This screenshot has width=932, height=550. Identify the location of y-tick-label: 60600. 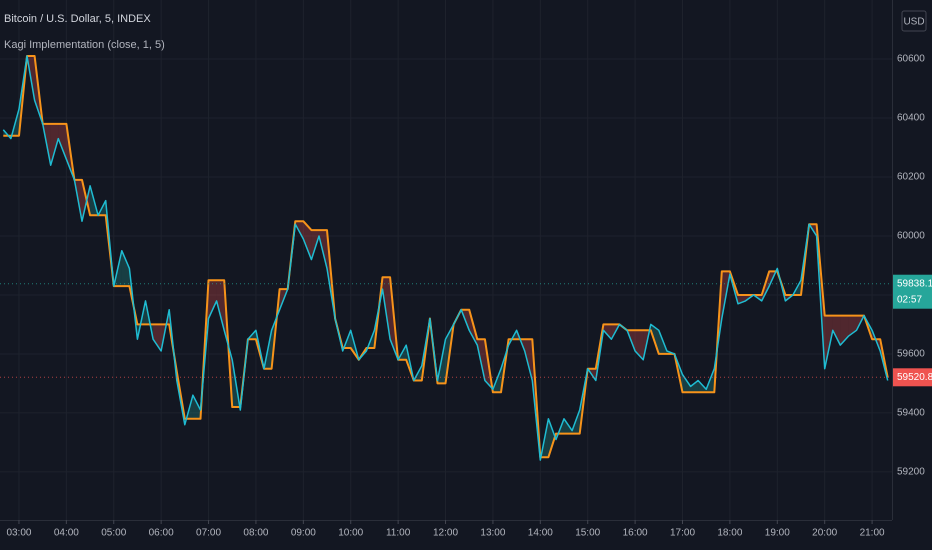
(911, 59).